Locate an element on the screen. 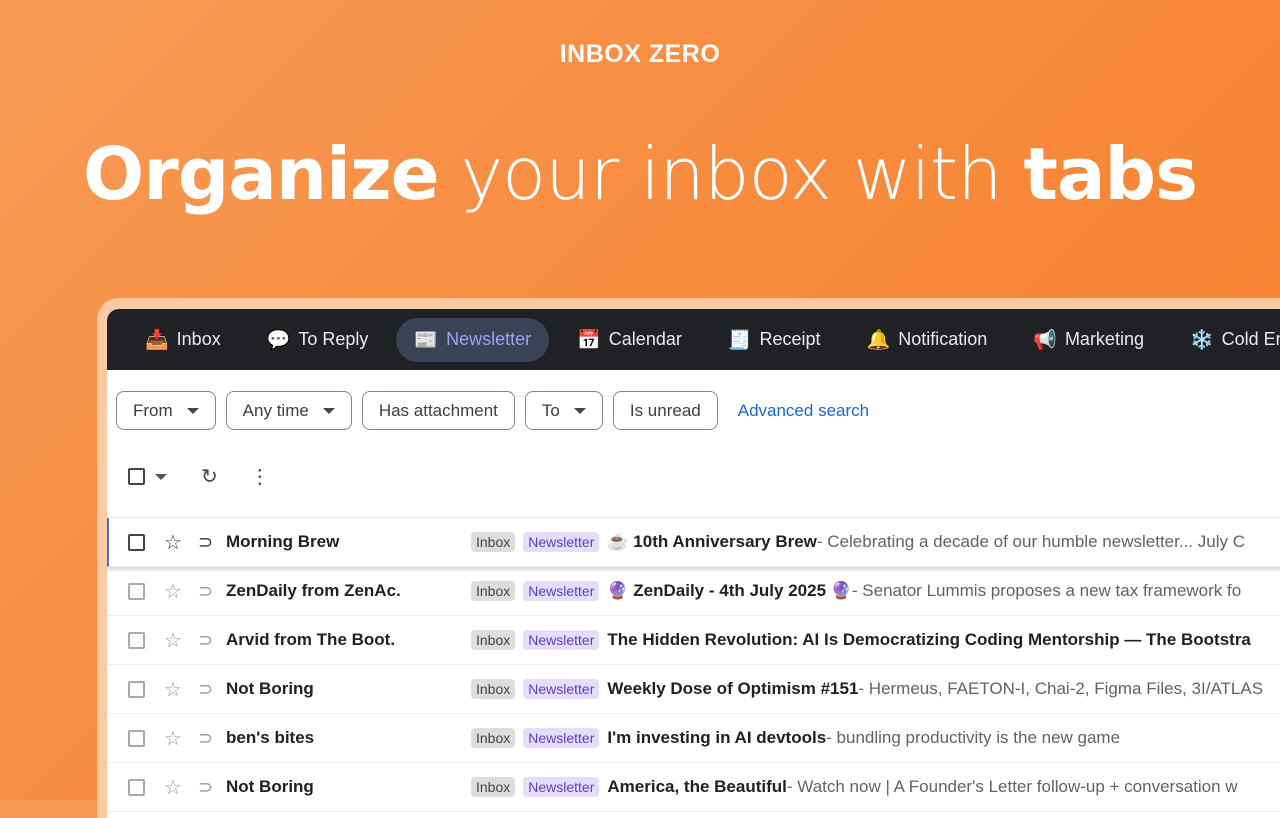 This screenshot has width=1280, height=818. tab-icon: 📅 is located at coordinates (589, 340).